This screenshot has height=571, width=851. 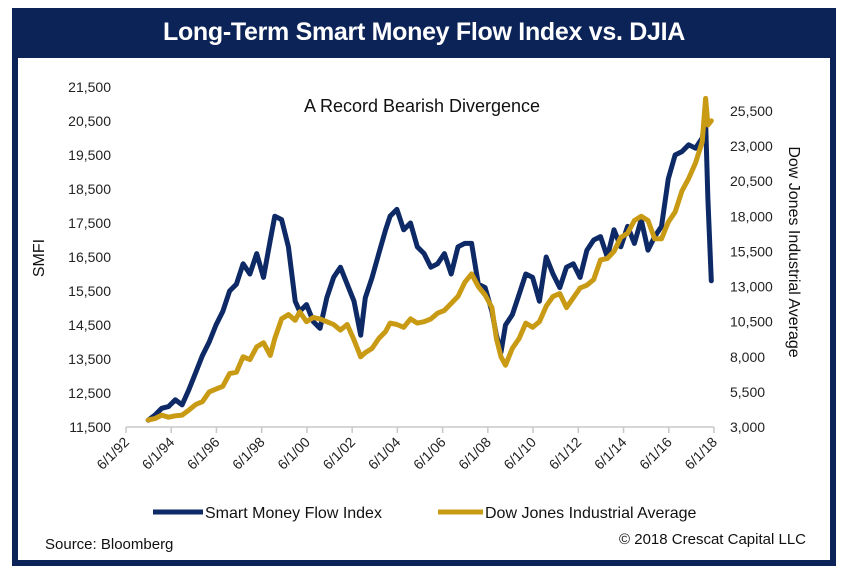 What do you see at coordinates (751, 181) in the screenshot?
I see `y2-tick-label: 20,500` at bounding box center [751, 181].